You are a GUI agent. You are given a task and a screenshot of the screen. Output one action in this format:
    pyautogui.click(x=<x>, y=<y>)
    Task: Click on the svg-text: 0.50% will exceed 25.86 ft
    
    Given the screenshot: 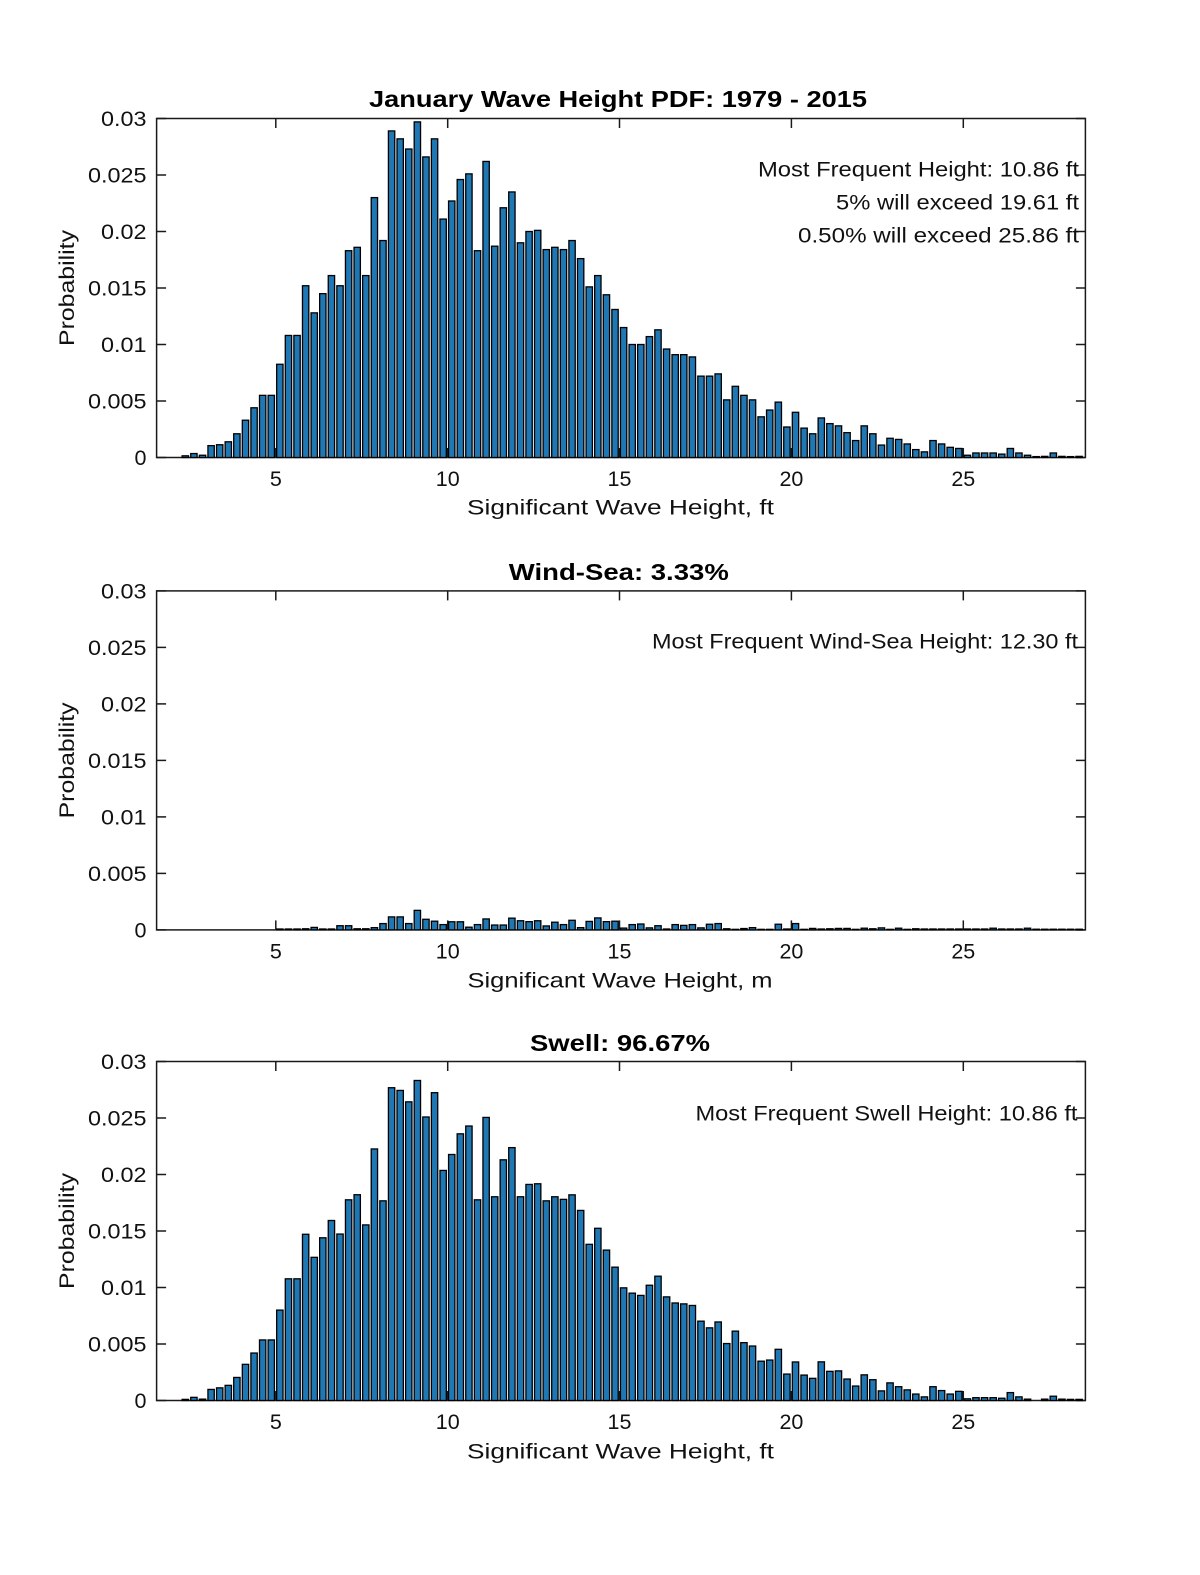 What is the action you would take?
    pyautogui.click(x=938, y=236)
    